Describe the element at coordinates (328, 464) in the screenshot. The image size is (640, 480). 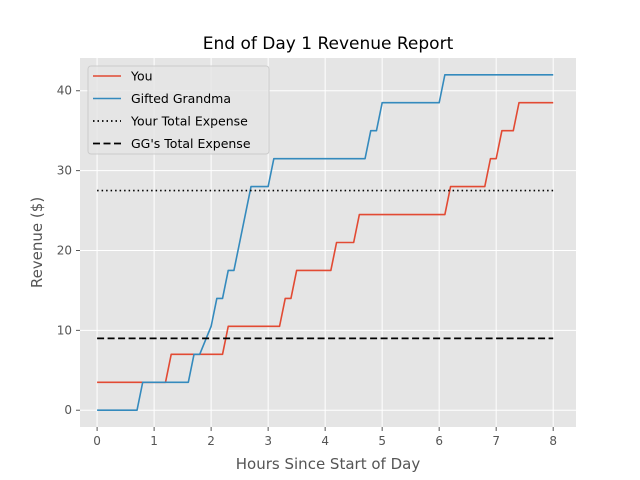
I see `x-axis-label: Hours Since Start of Day` at that location.